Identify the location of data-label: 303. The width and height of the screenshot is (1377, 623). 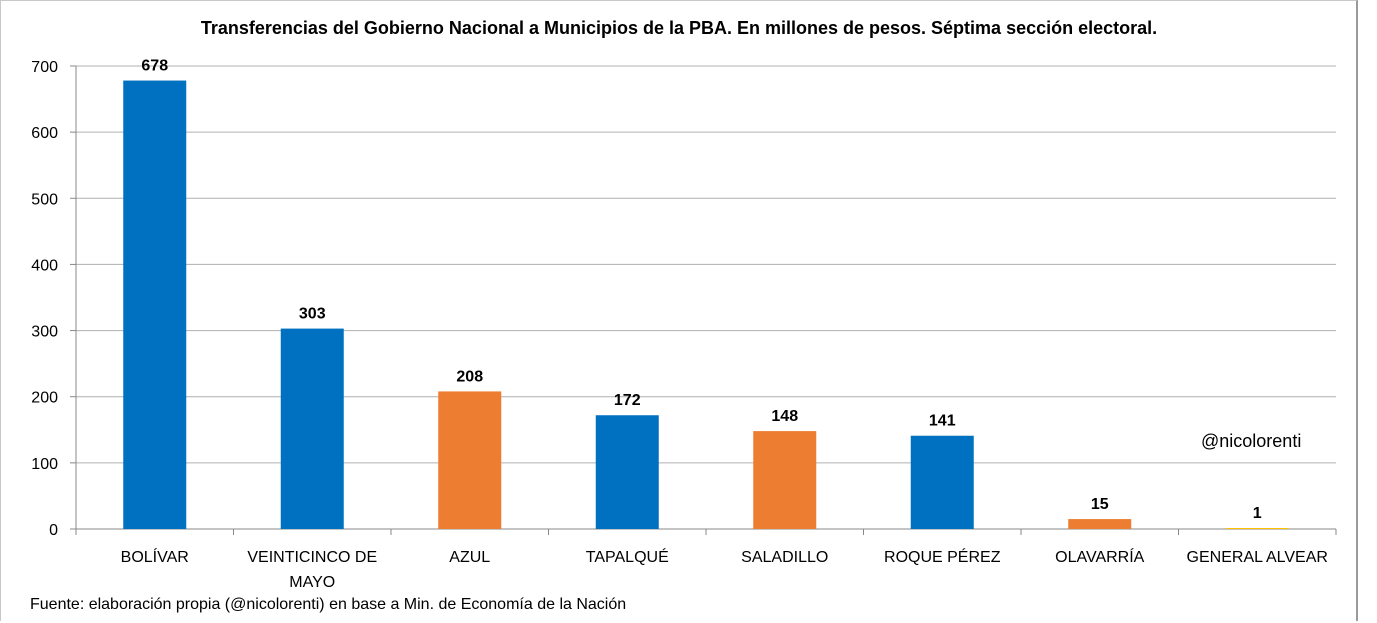
(312, 314).